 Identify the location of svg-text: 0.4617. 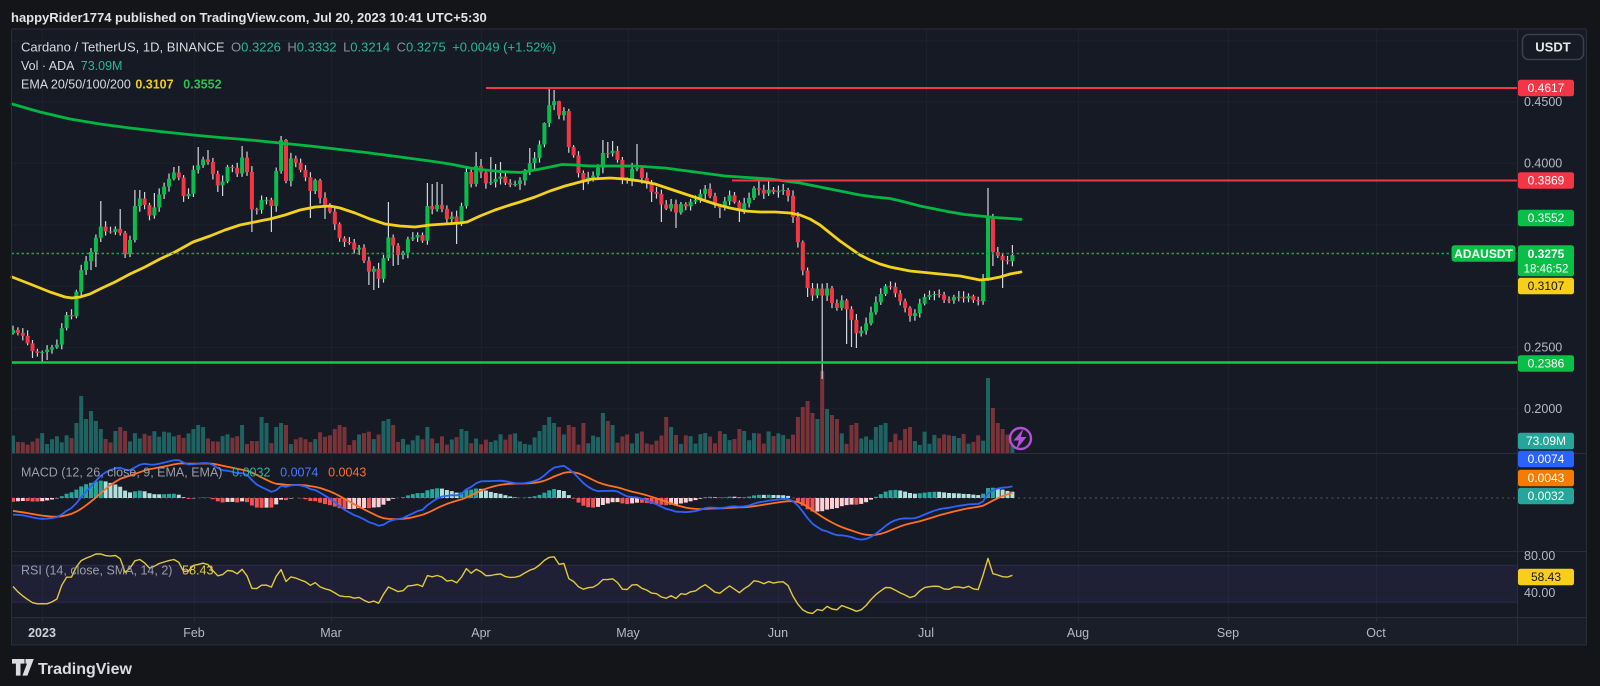
(1546, 88).